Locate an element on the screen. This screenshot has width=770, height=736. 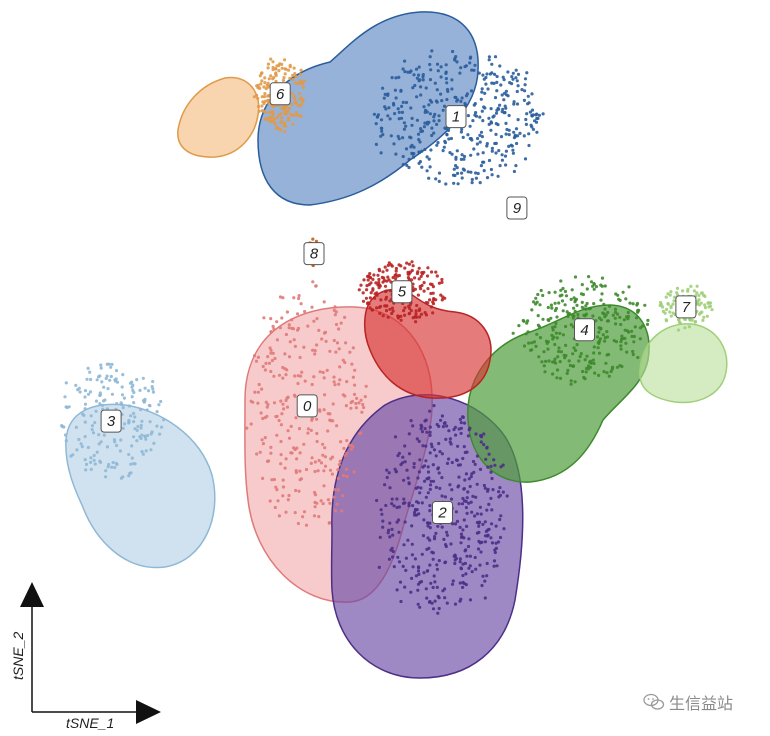
cluster-3-label: 3 is located at coordinates (111, 421).